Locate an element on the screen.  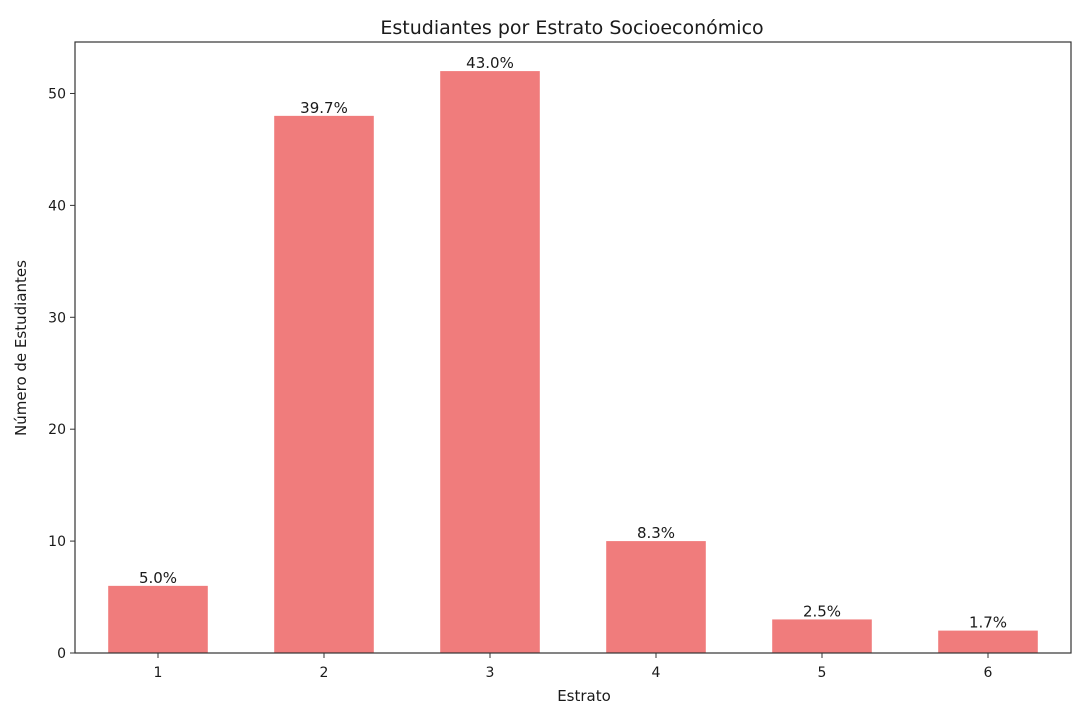
y-tick-label-40: 40 is located at coordinates (57, 206).